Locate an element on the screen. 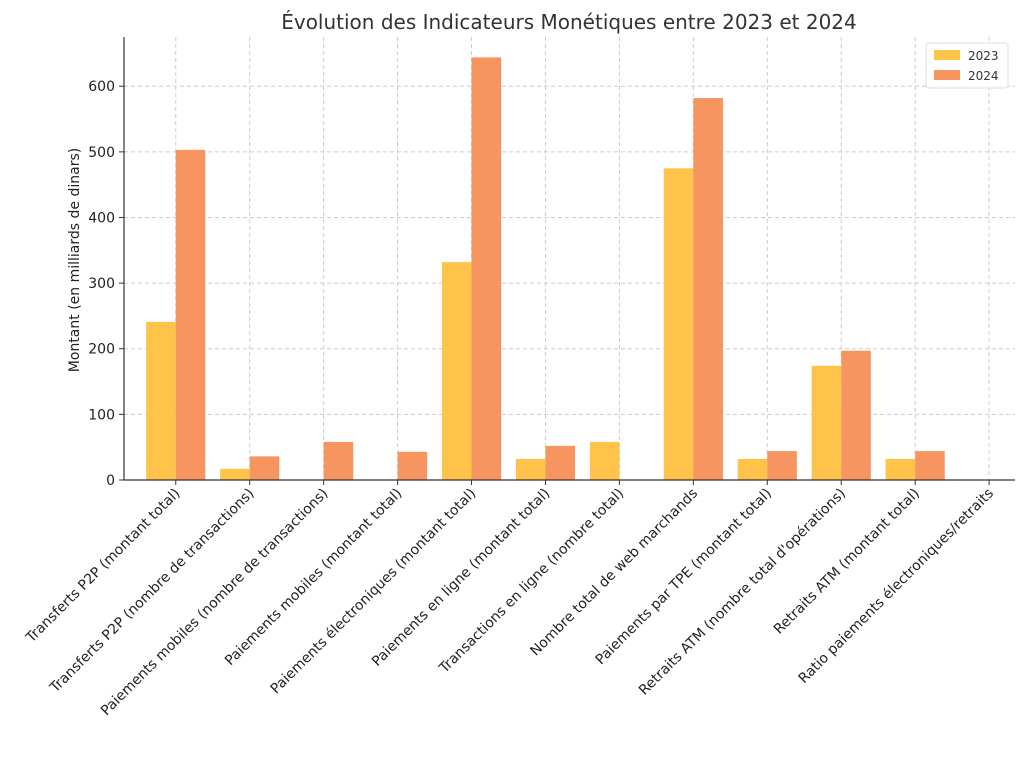 The width and height of the screenshot is (1024, 759). y-tick-label: 0 is located at coordinates (110, 481).